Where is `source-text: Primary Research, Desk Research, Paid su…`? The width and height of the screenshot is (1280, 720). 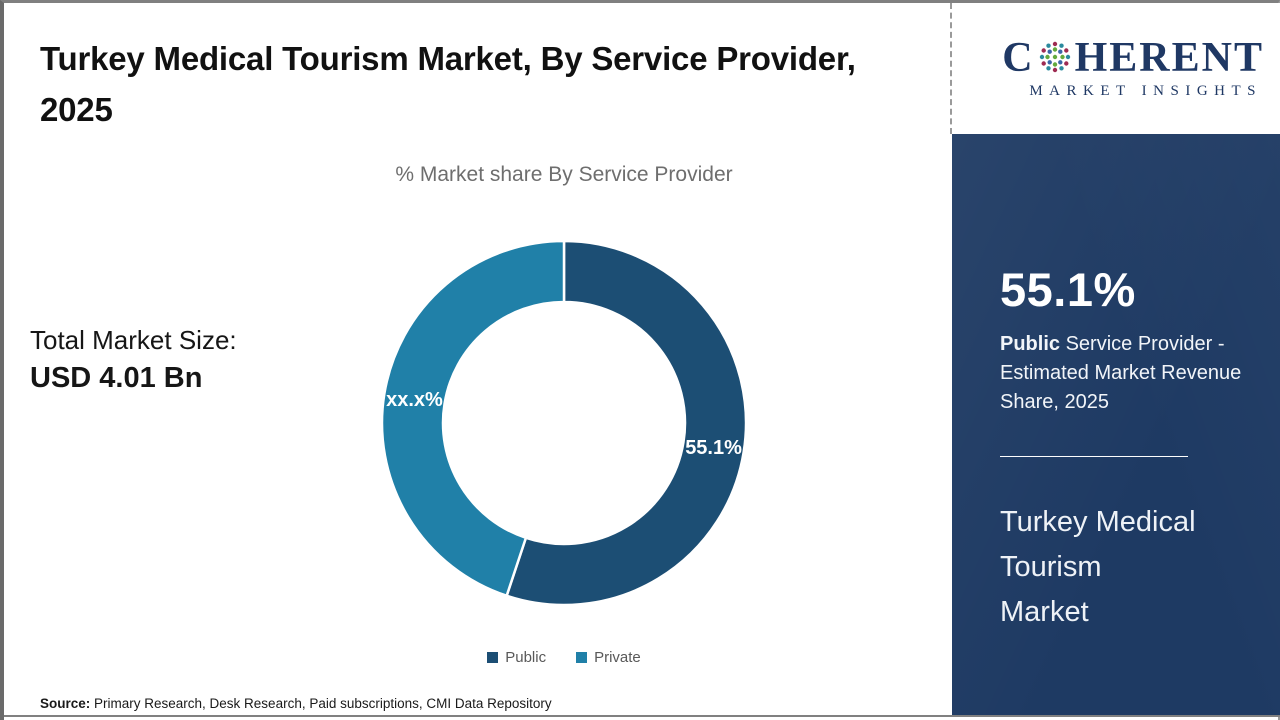 source-text: Primary Research, Desk Research, Paid su… is located at coordinates (321, 703).